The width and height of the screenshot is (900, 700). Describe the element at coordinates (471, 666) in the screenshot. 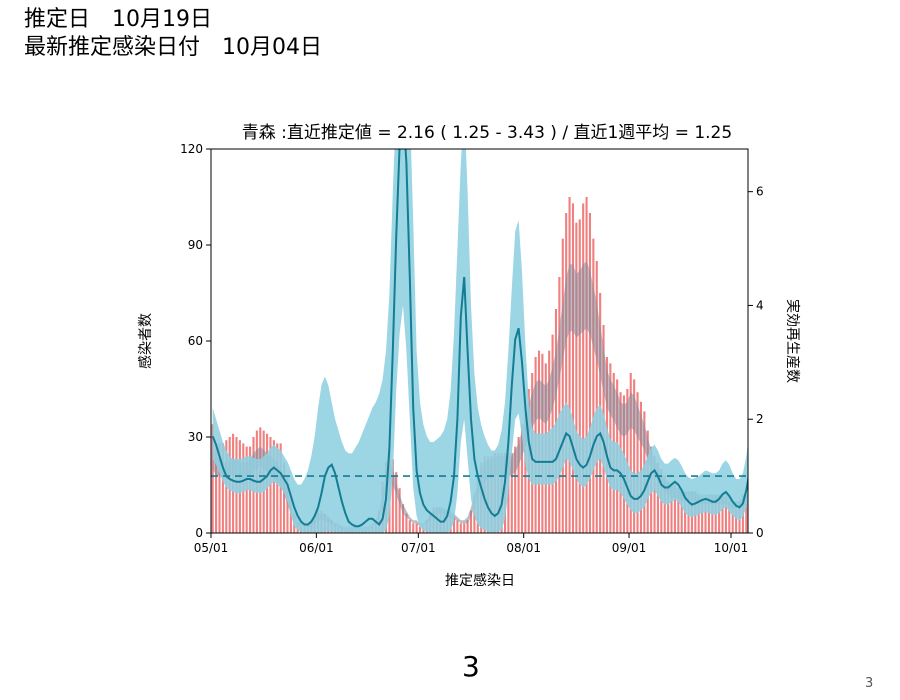

I see `slide-number: 3` at that location.